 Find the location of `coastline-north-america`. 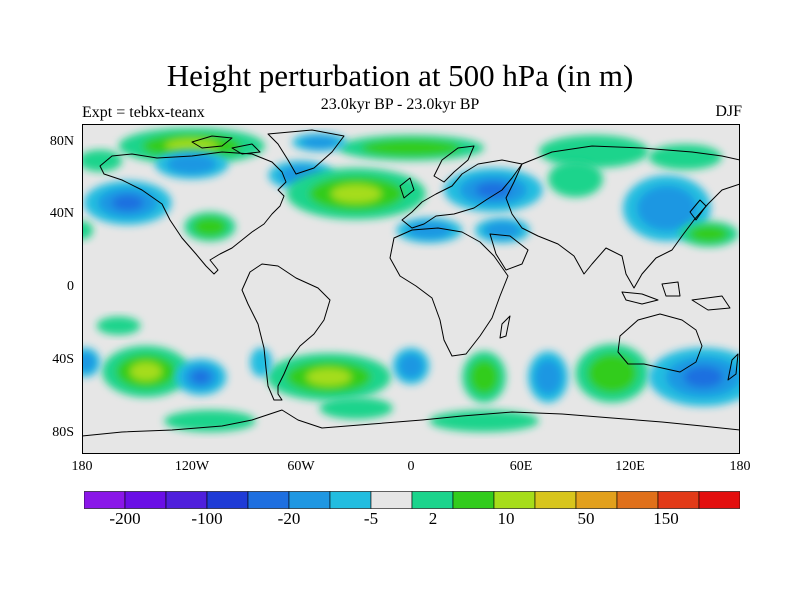

coastline-north-america is located at coordinates (193, 213).